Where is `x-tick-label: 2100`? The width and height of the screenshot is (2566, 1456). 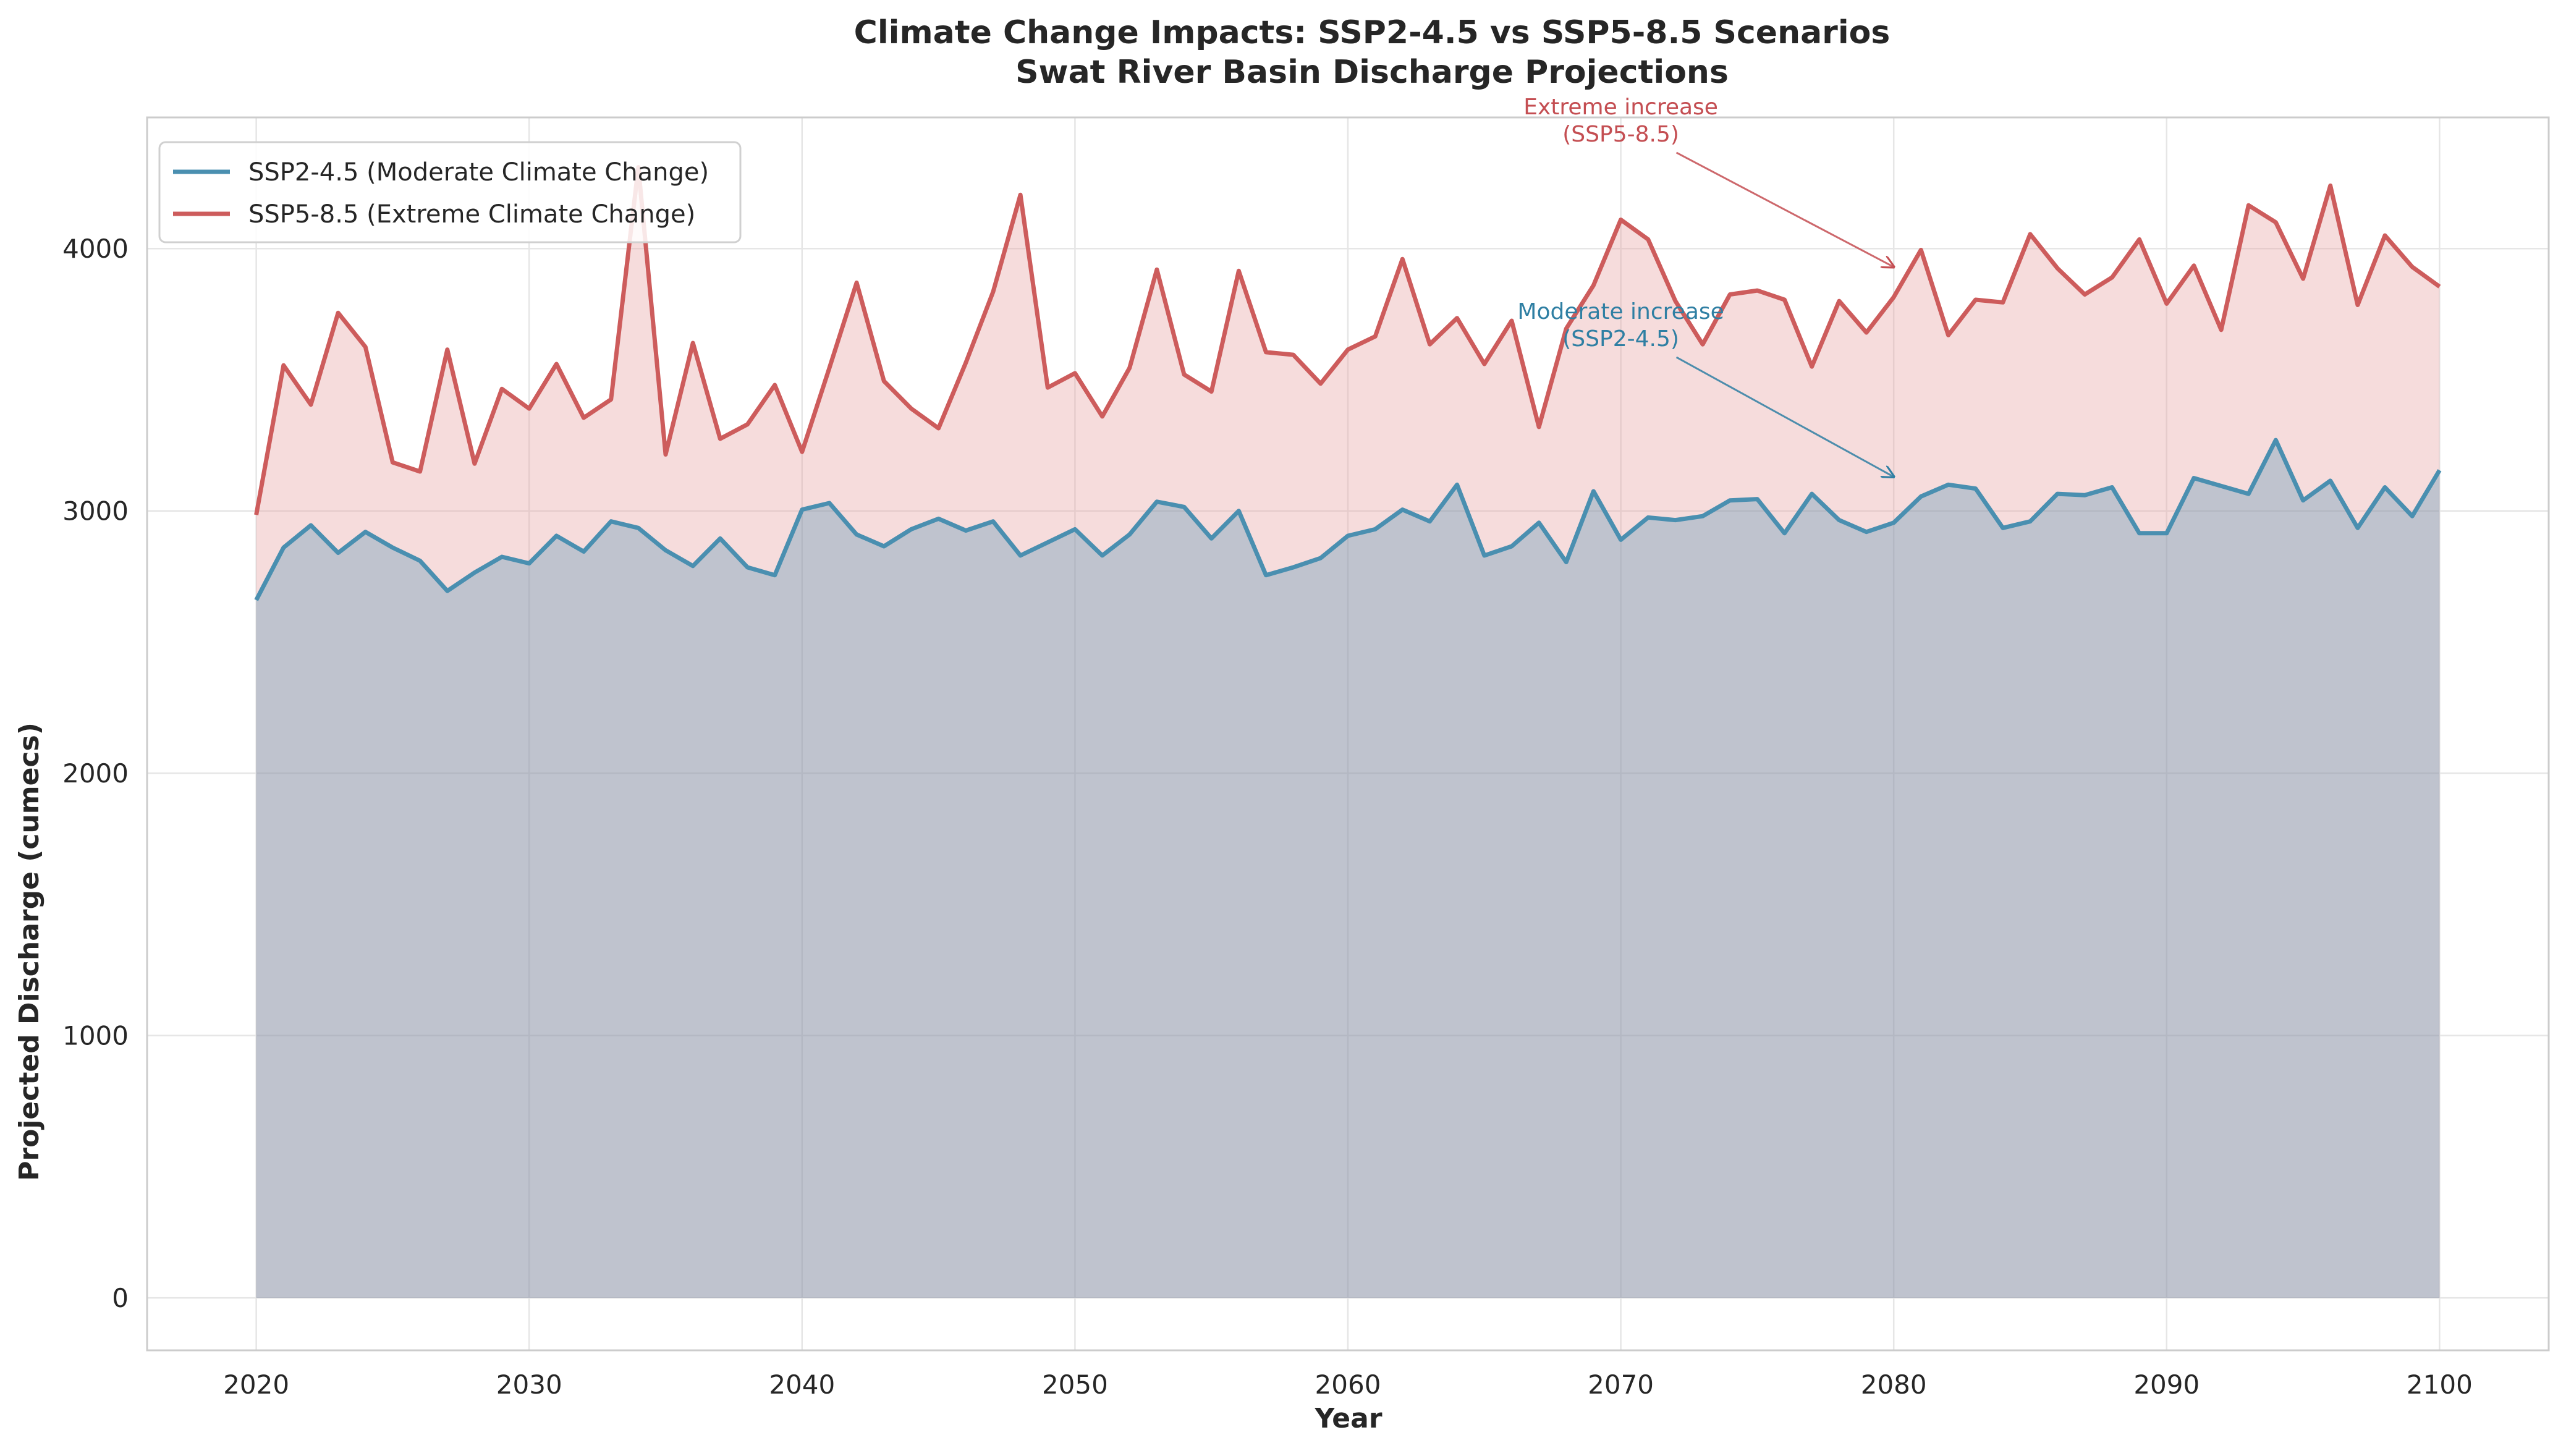 x-tick-label: 2100 is located at coordinates (2440, 1384).